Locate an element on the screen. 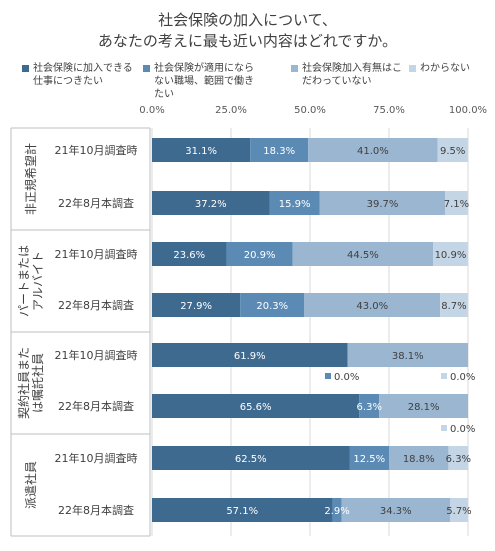 Image resolution: width=495 pixels, height=551 pixels. group-label-2: 契約社員また は嘱託社員 is located at coordinates (30, 383).